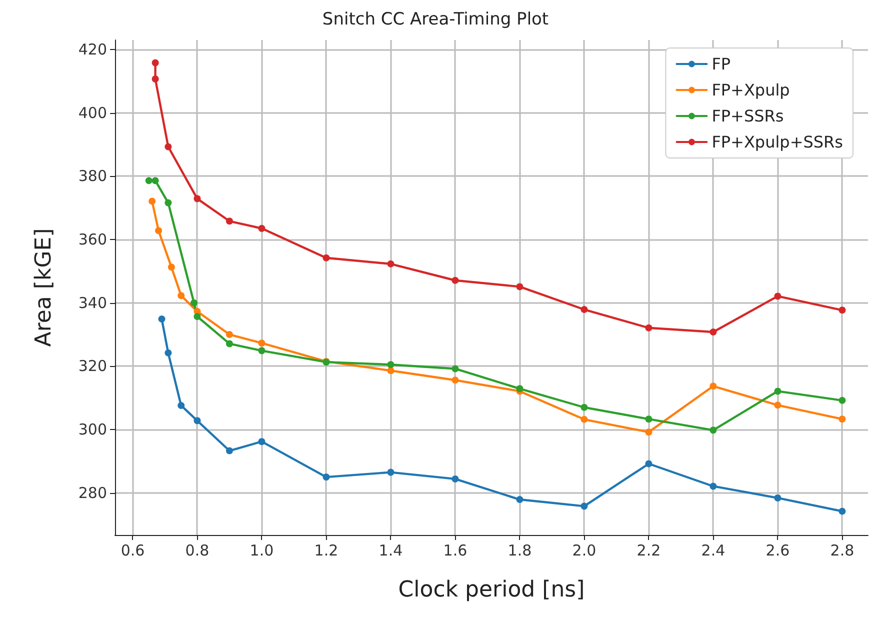 This screenshot has width=871, height=619. I want to click on x-tick-label: 1.0, so click(262, 551).